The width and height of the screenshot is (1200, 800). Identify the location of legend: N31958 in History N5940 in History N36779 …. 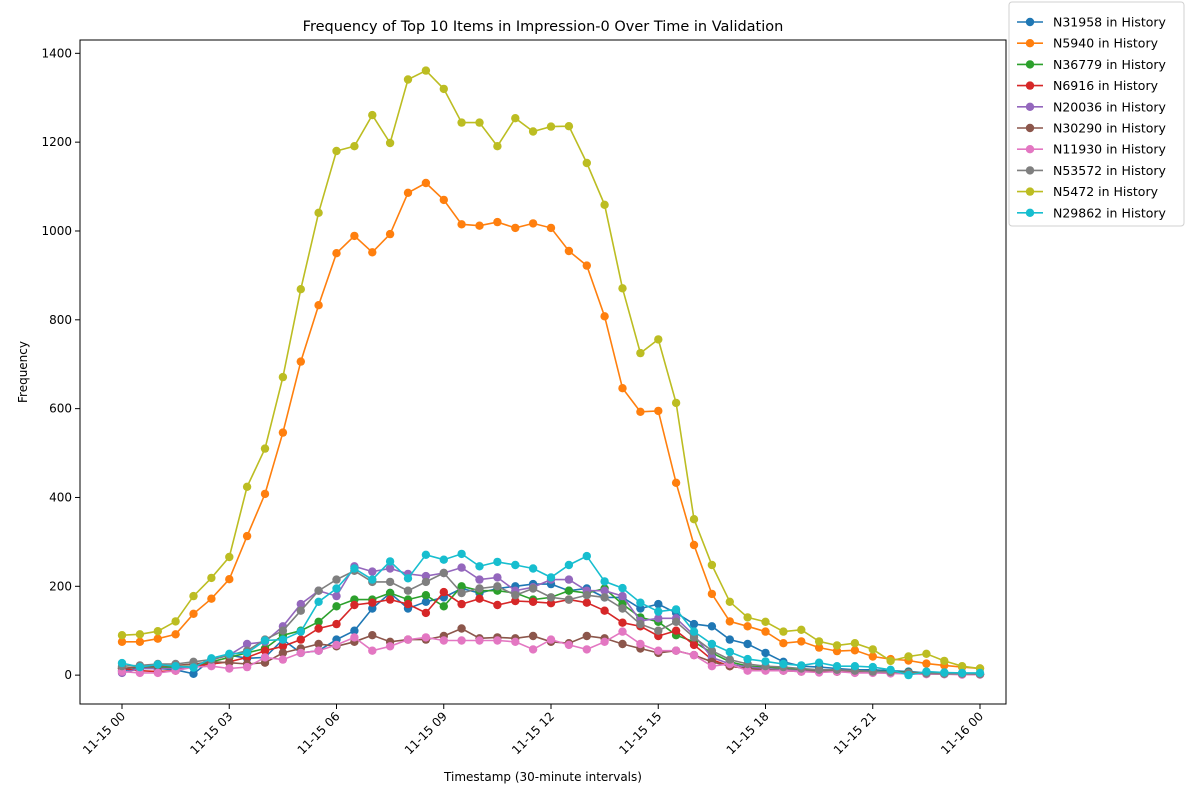
(1096, 114).